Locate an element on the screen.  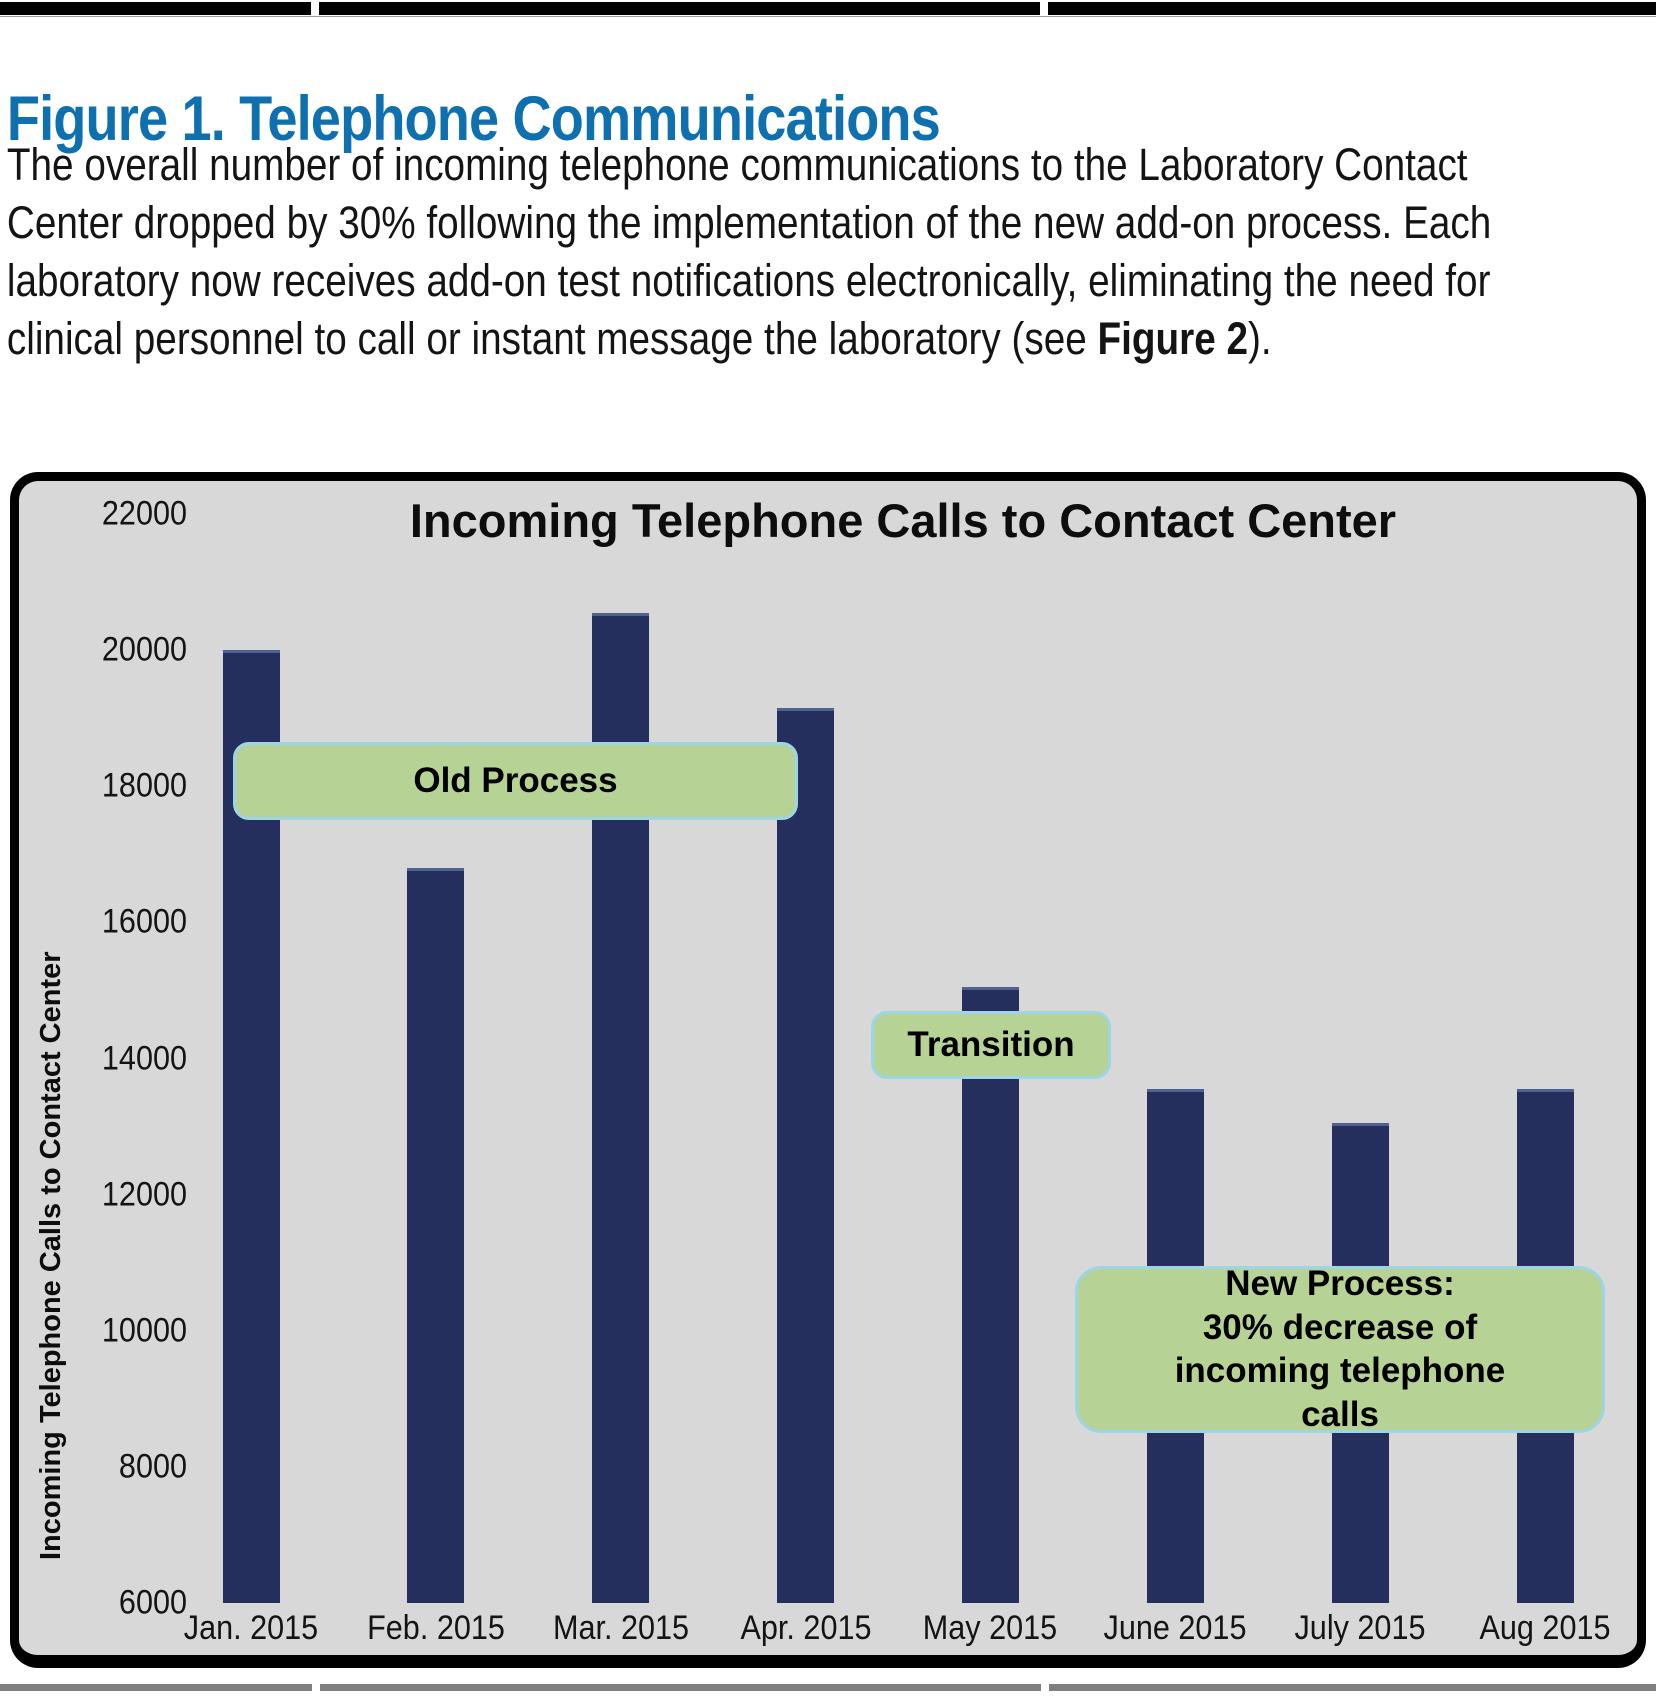
x-tick-label: Aug 2015 is located at coordinates (1545, 1628).